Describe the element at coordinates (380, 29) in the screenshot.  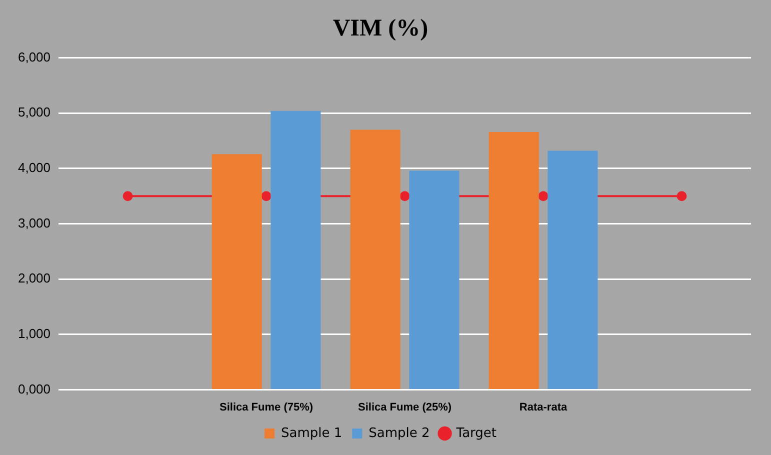
I see `chart-title: VIM (%)` at that location.